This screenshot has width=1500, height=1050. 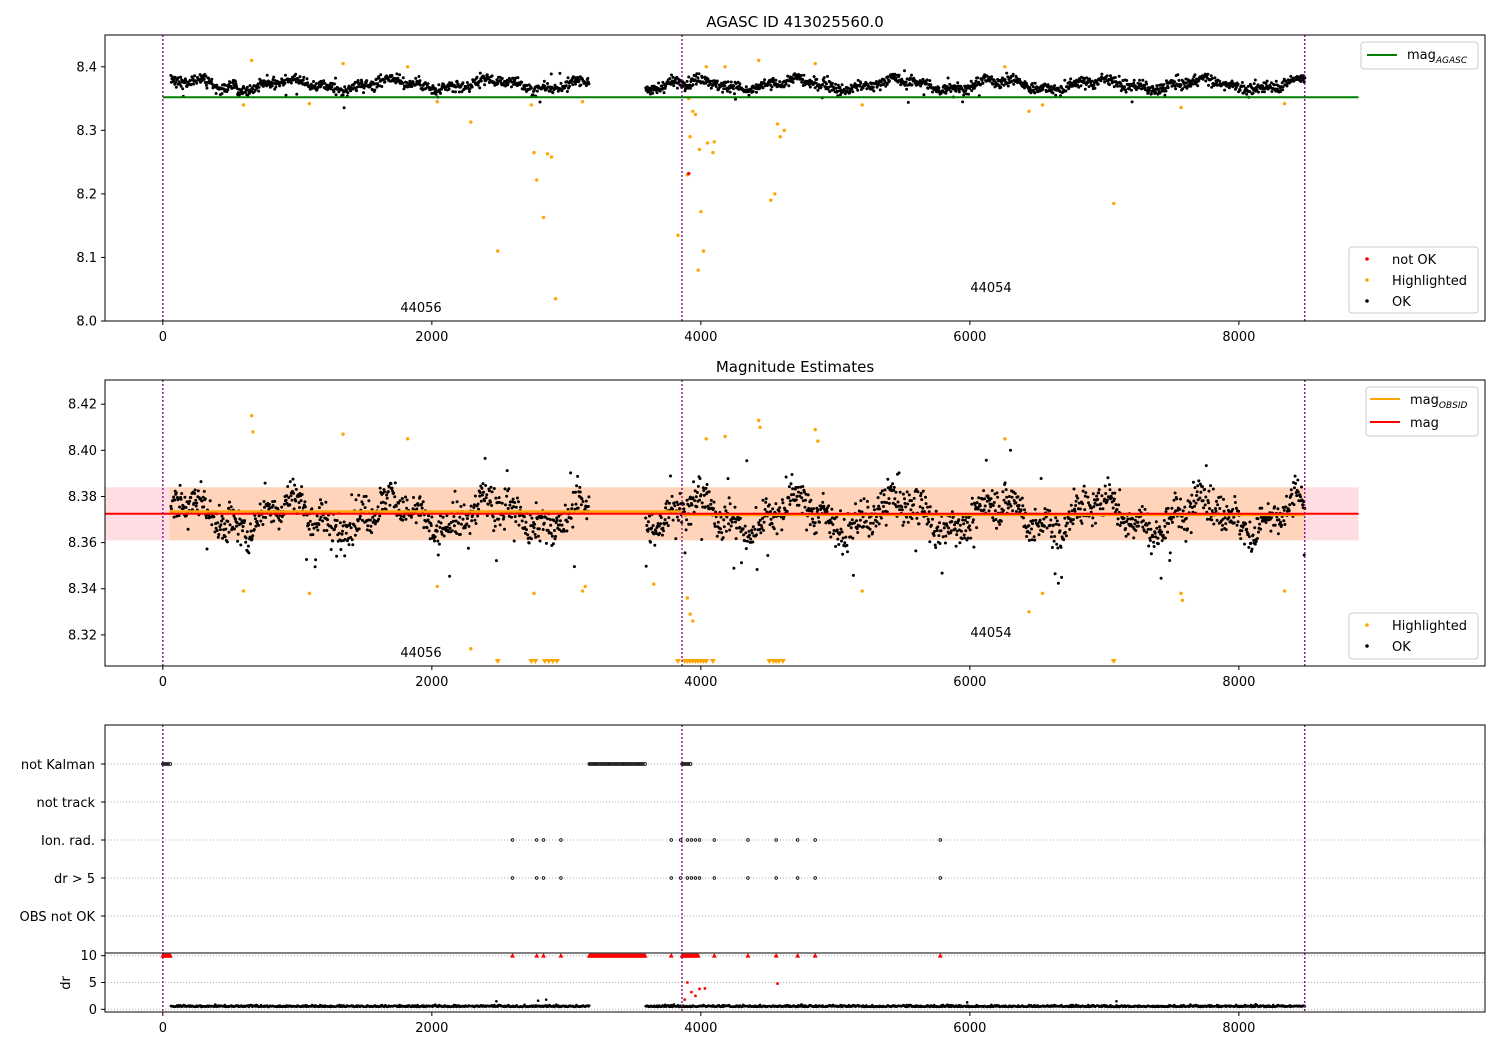 What do you see at coordinates (82, 589) in the screenshot?
I see `y-tick-label: 8.34` at bounding box center [82, 589].